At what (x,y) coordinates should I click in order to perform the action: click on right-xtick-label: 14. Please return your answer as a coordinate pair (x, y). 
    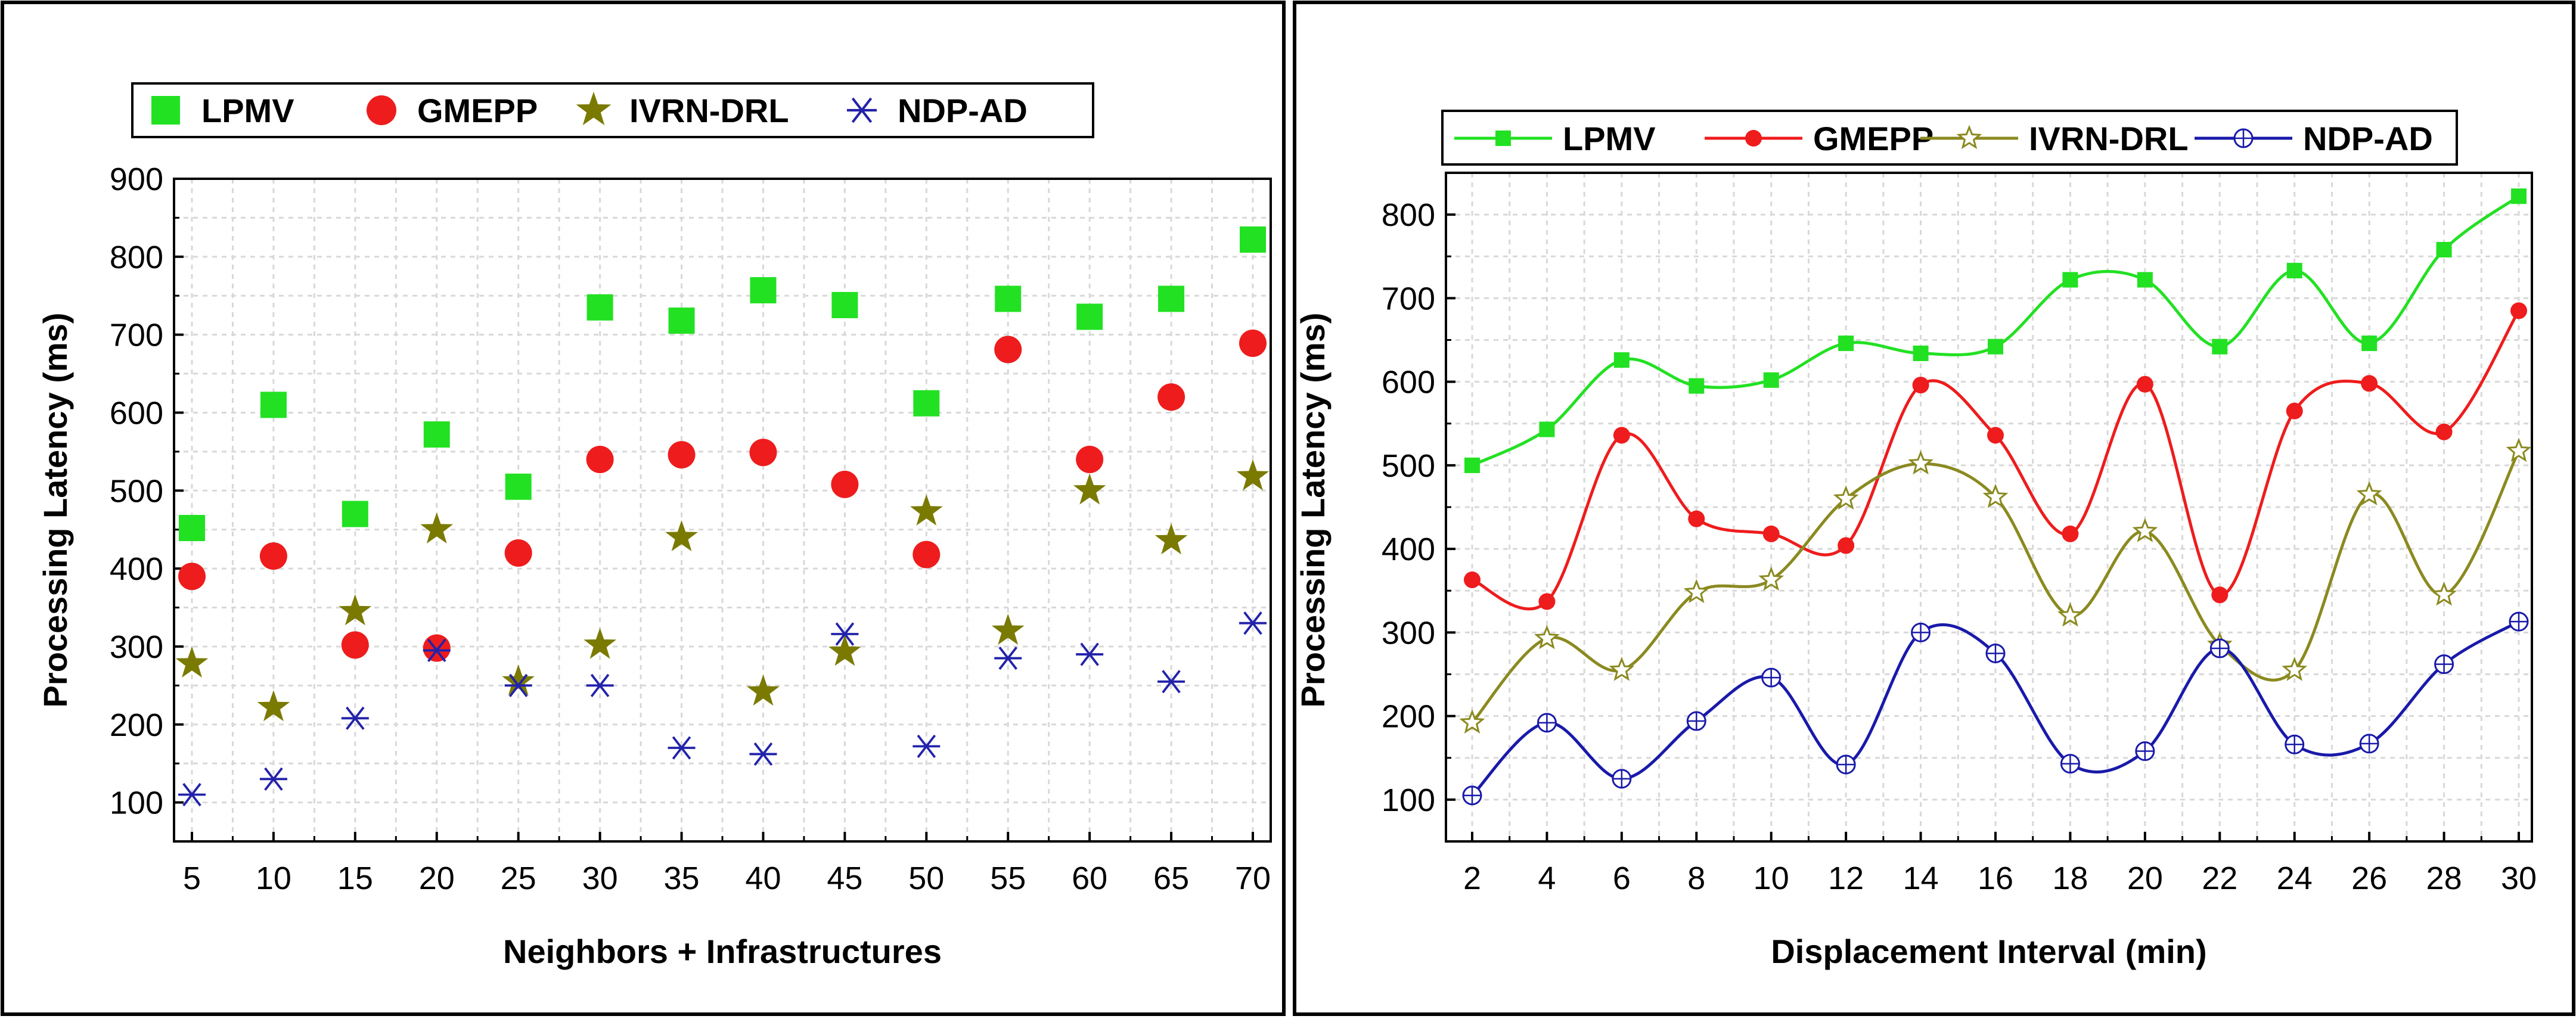
    Looking at the image, I should click on (1921, 878).